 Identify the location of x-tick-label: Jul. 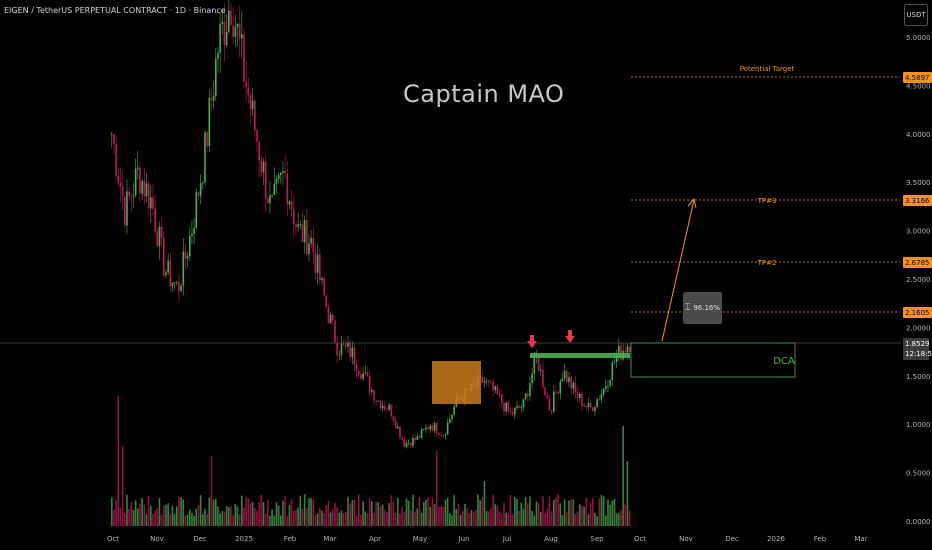
(507, 539).